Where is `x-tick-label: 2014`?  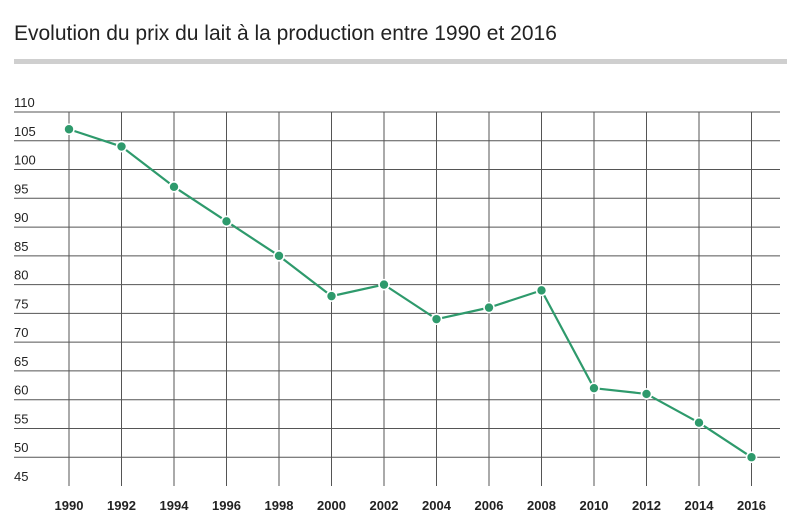
x-tick-label: 2014 is located at coordinates (700, 505).